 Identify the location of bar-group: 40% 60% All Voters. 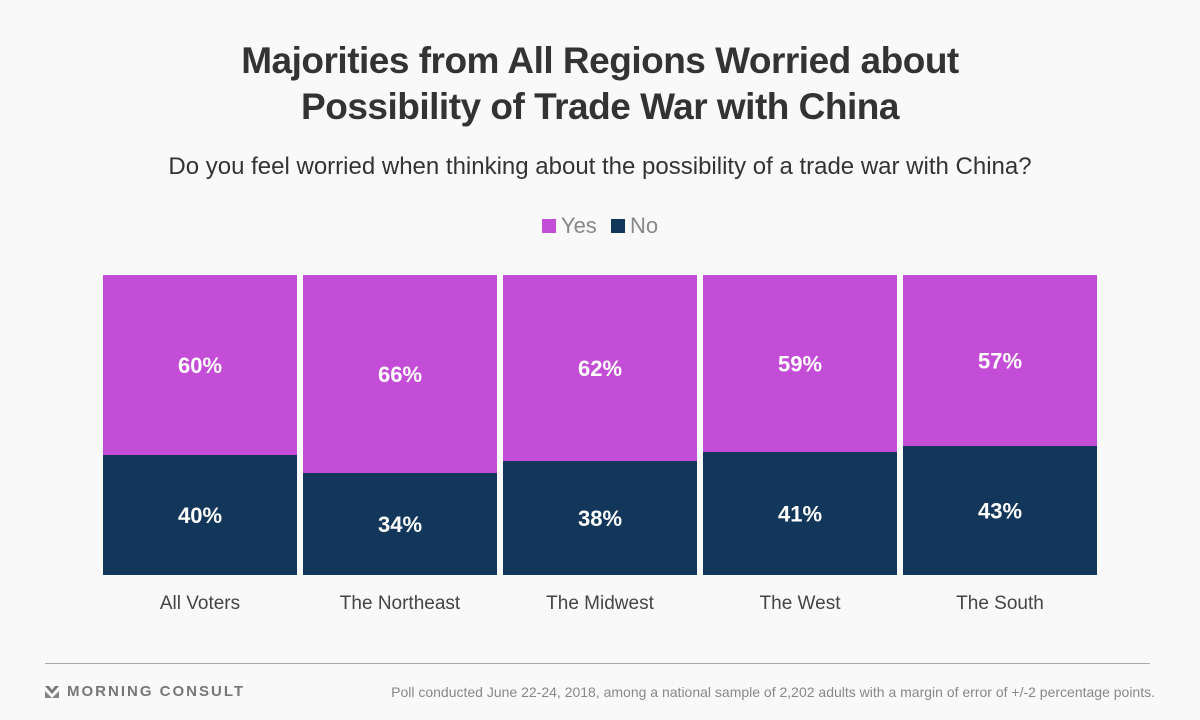
(200, 444).